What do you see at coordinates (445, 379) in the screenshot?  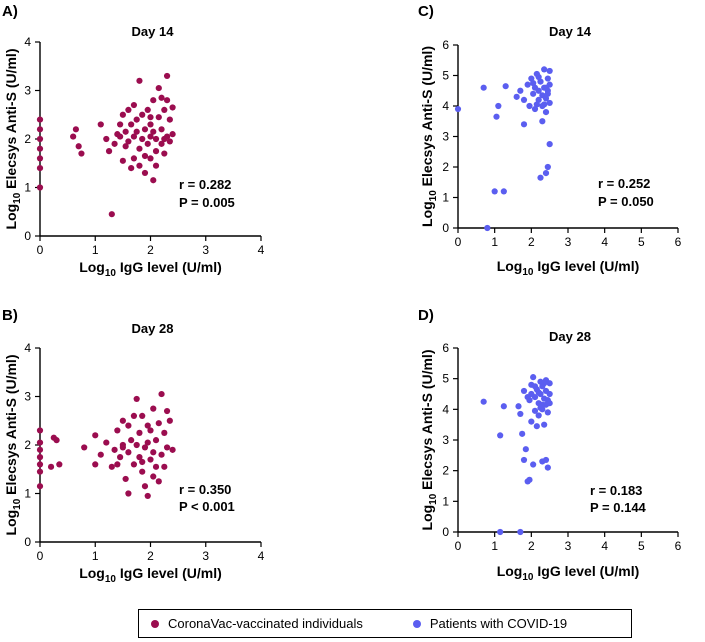 I see `y-tick-label: 5` at bounding box center [445, 379].